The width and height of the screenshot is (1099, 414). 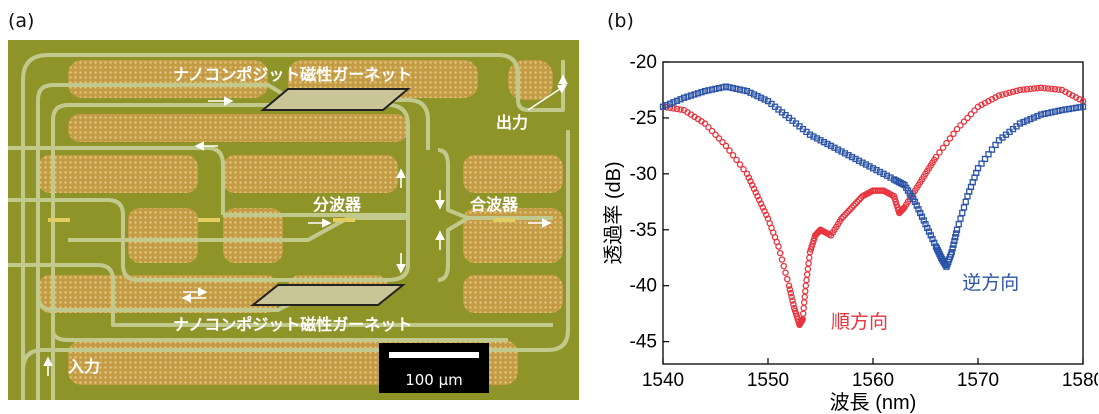 What do you see at coordinates (434, 355) in the screenshot?
I see `scale-bar` at bounding box center [434, 355].